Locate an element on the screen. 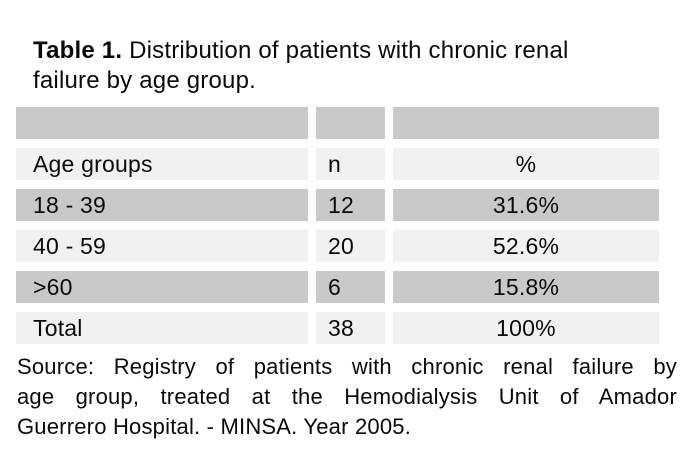  column-header-n: n is located at coordinates (350, 164).